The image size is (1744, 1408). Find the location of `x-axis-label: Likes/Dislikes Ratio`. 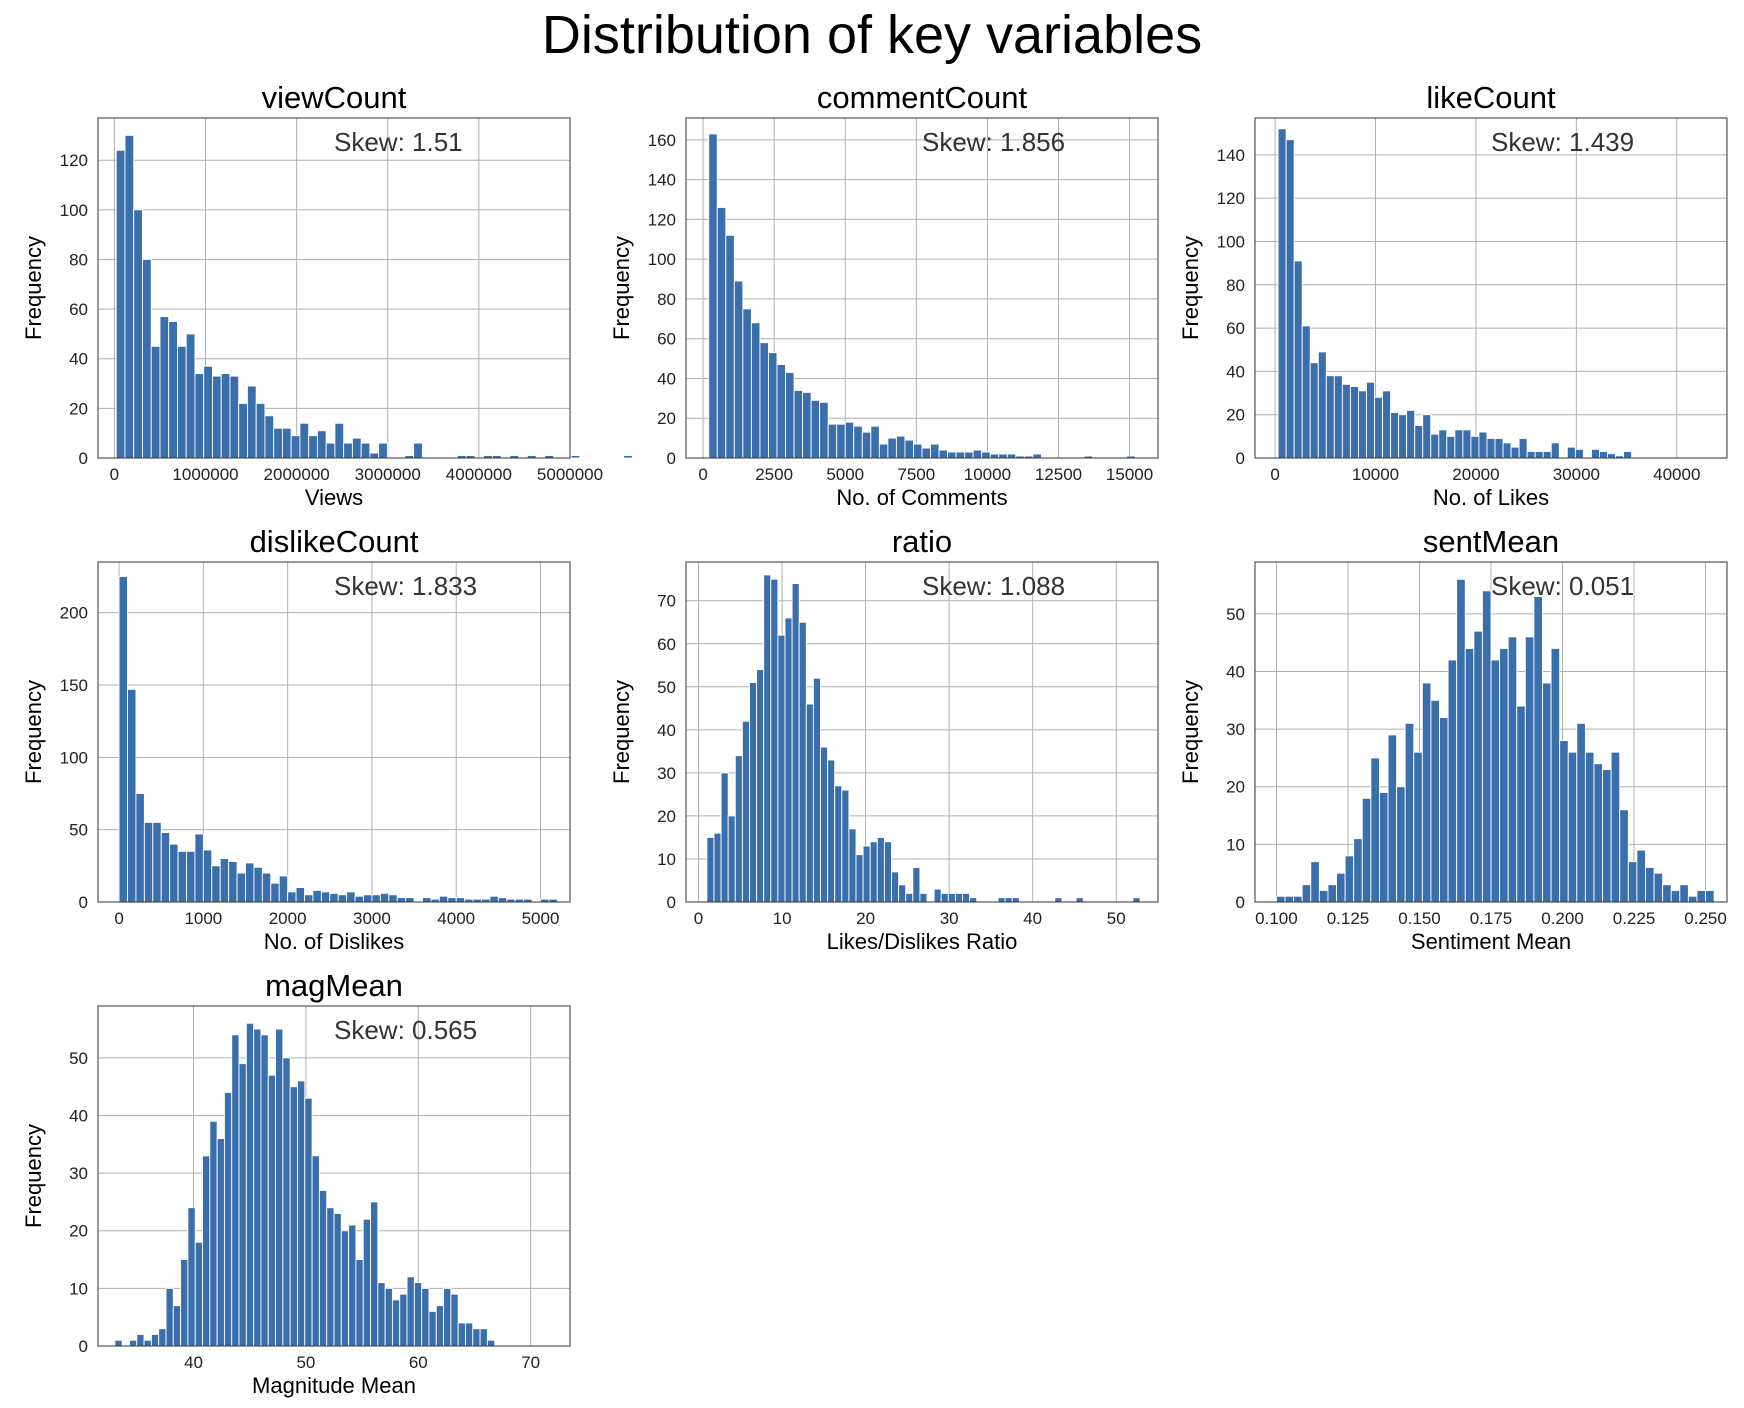

x-axis-label: Likes/Dislikes Ratio is located at coordinates (922, 941).